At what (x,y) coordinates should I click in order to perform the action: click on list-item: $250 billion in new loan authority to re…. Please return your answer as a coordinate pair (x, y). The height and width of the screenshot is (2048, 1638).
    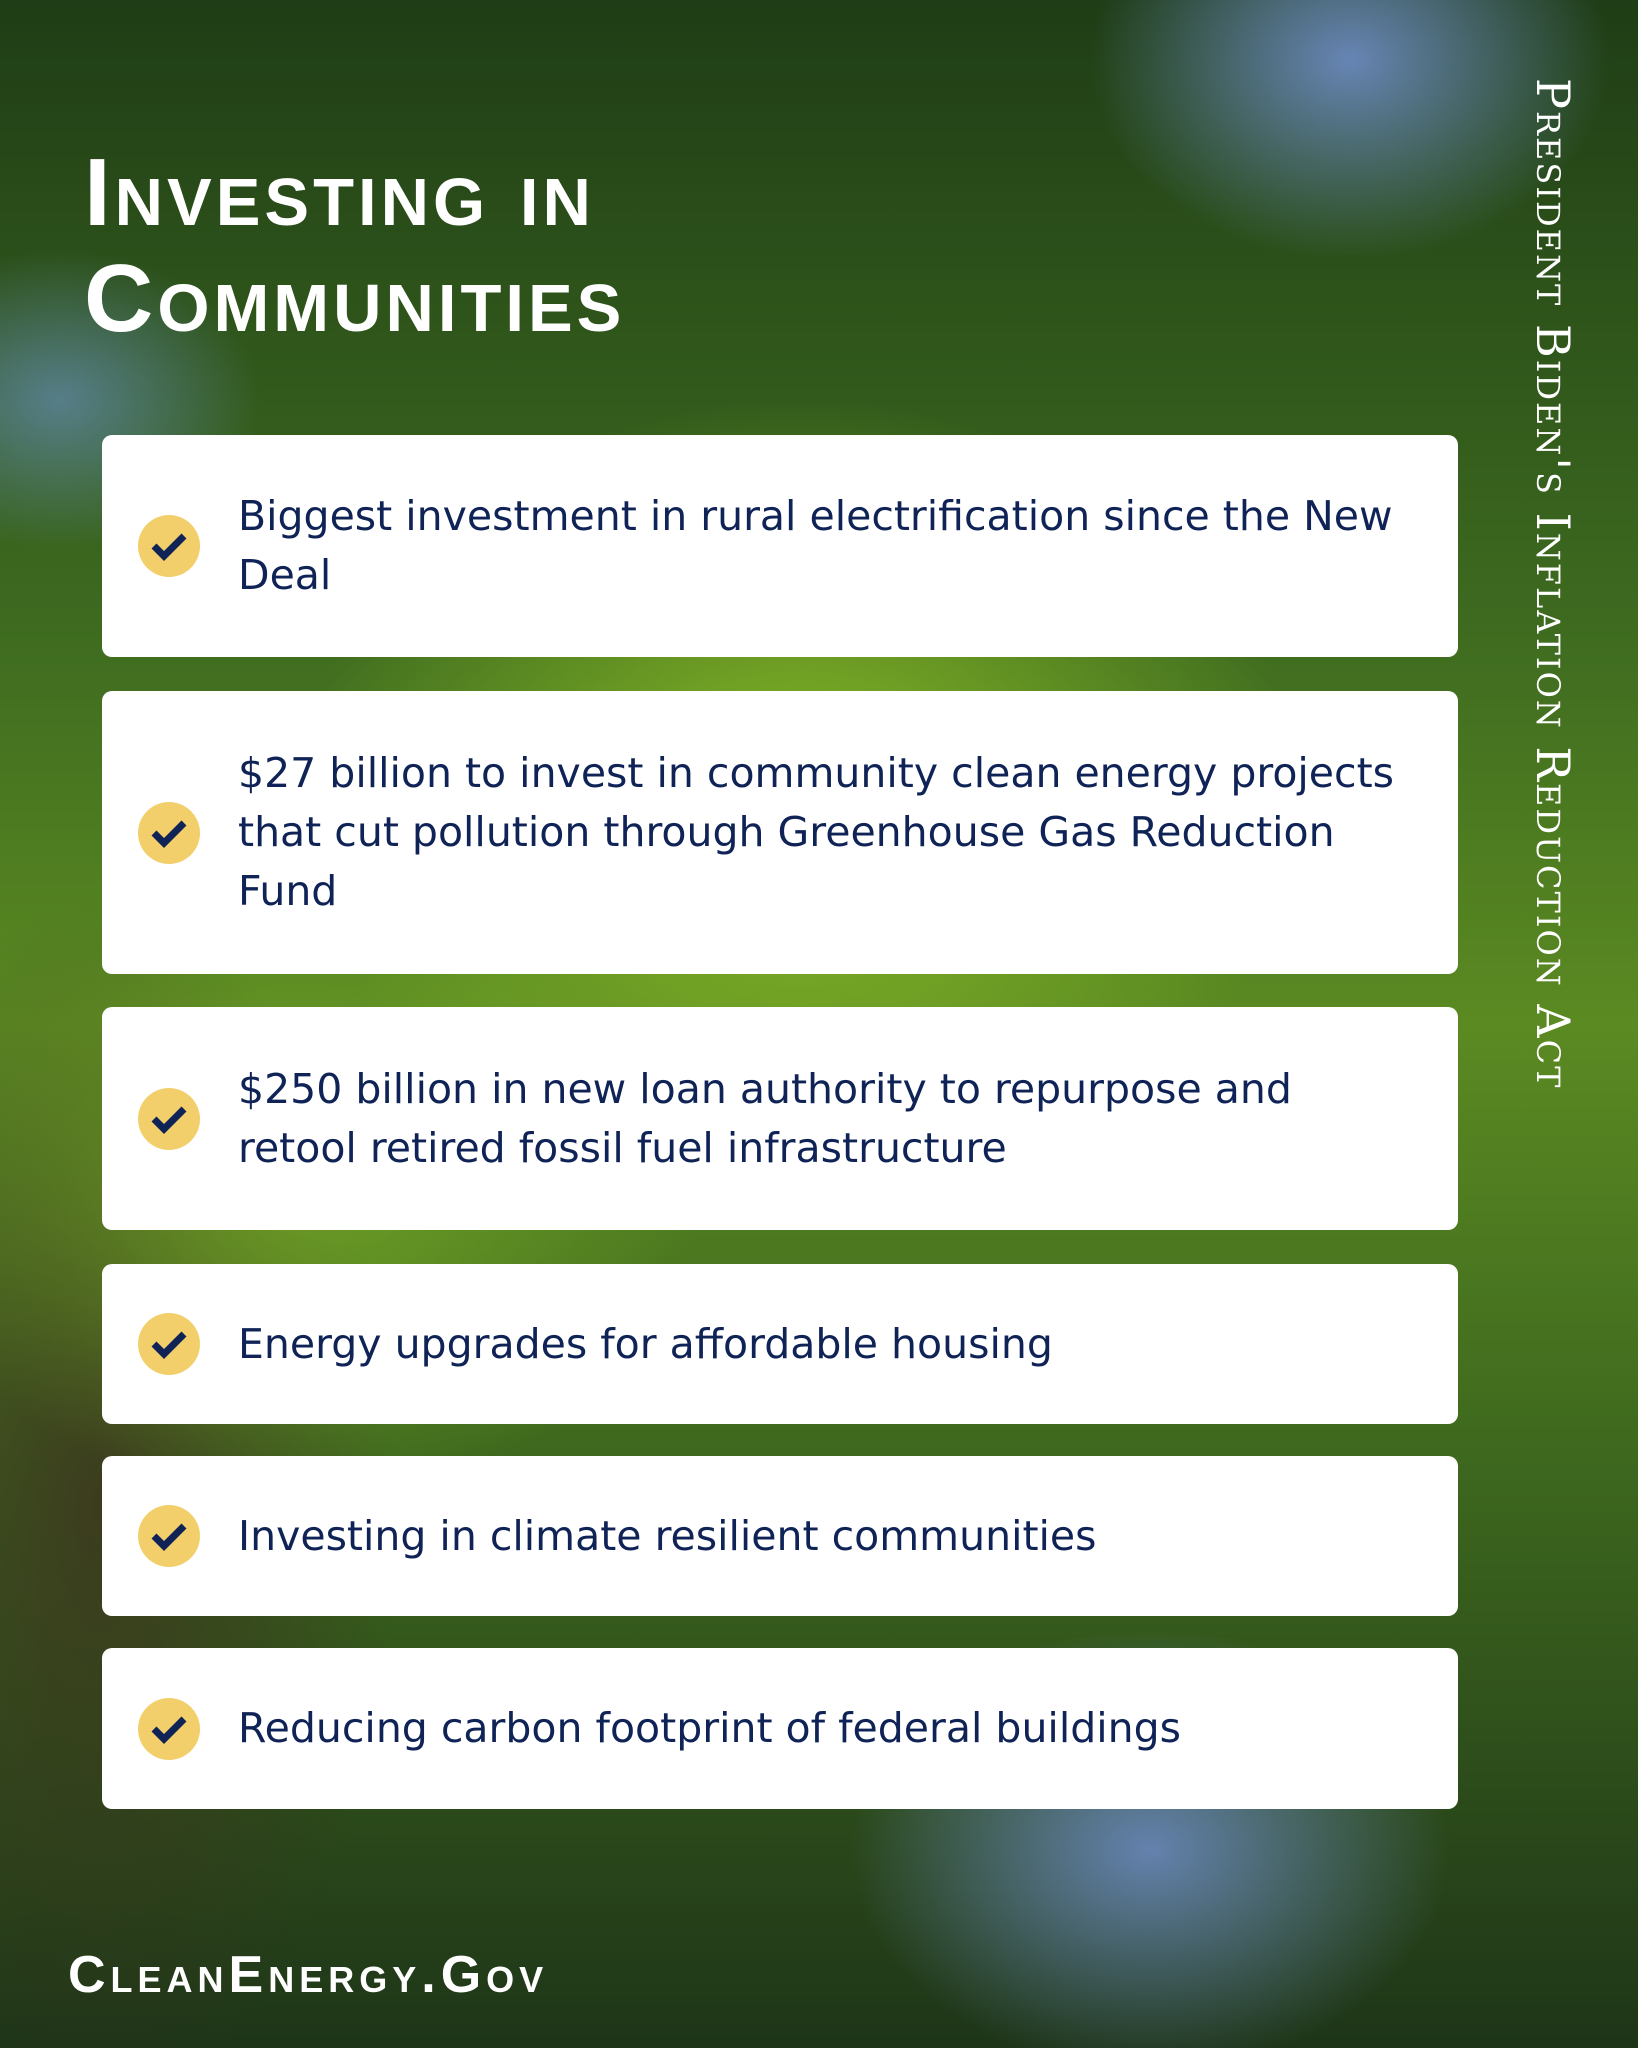
    Looking at the image, I should click on (780, 1118).